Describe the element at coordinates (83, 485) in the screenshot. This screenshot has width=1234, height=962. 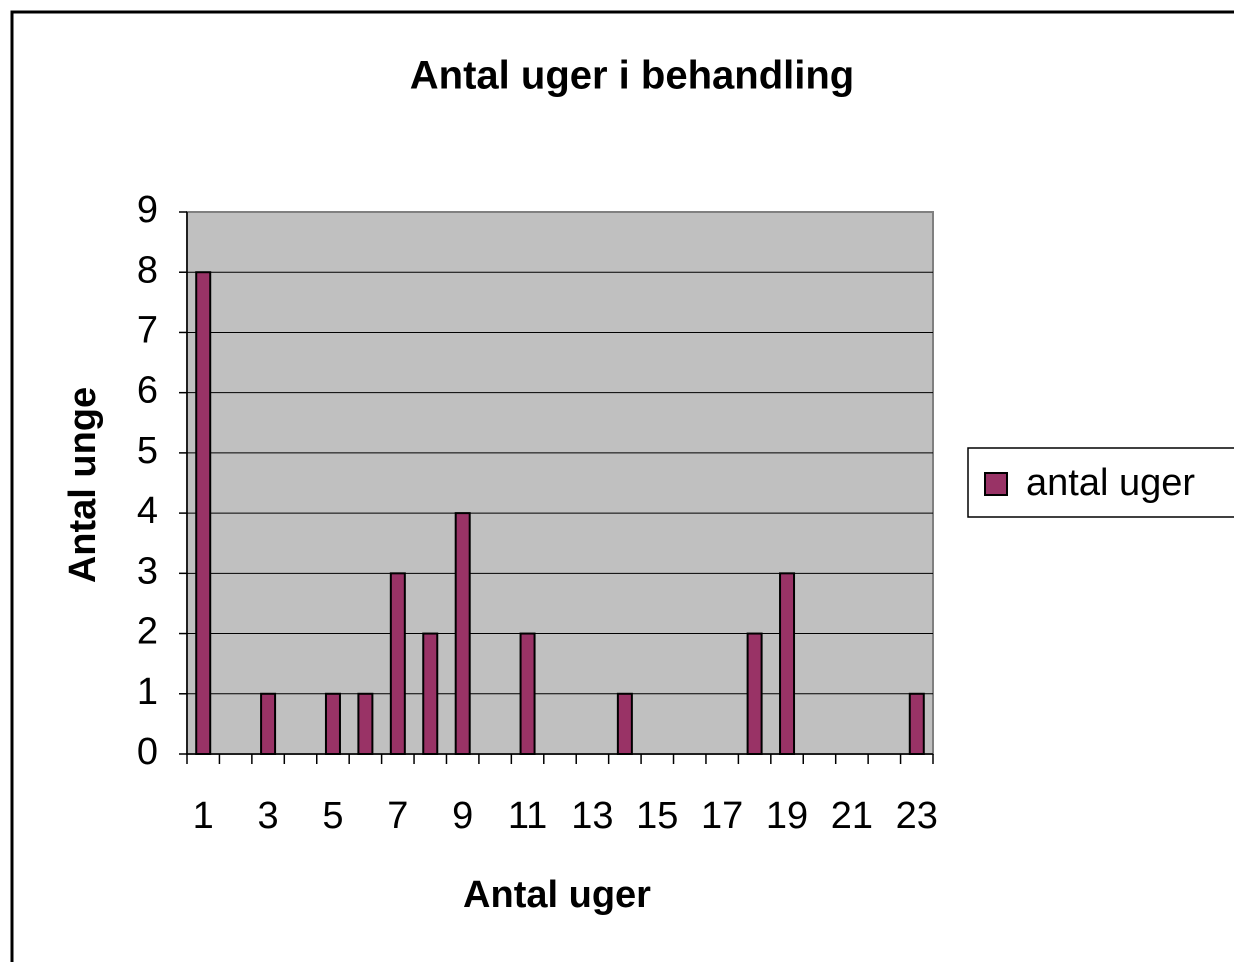
I see `y-axis-label: Antal unge` at that location.